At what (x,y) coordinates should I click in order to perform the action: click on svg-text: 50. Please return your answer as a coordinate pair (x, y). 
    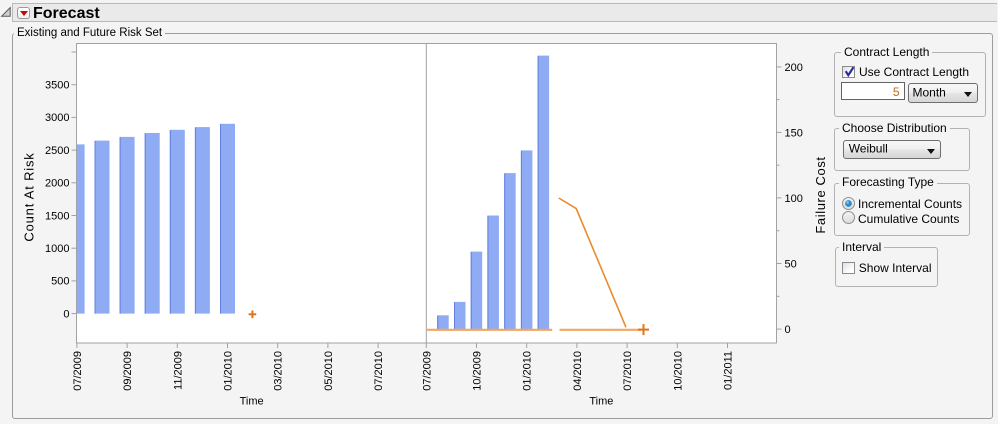
    Looking at the image, I should click on (791, 264).